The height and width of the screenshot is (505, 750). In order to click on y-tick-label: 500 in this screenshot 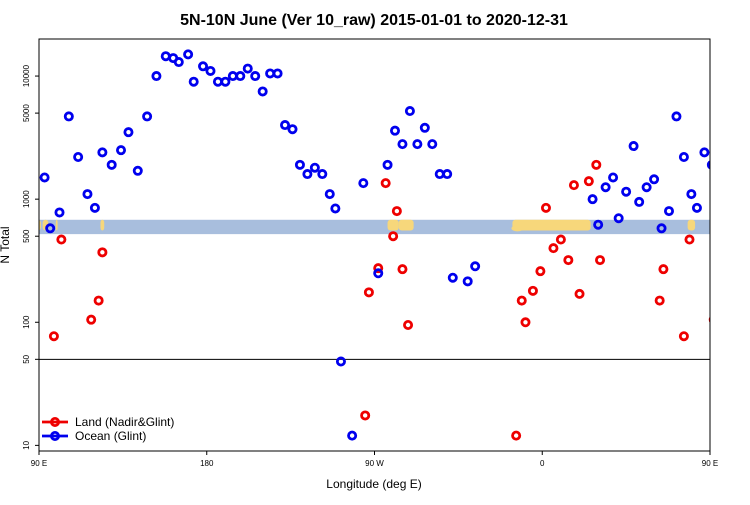, I will do `click(26, 236)`.